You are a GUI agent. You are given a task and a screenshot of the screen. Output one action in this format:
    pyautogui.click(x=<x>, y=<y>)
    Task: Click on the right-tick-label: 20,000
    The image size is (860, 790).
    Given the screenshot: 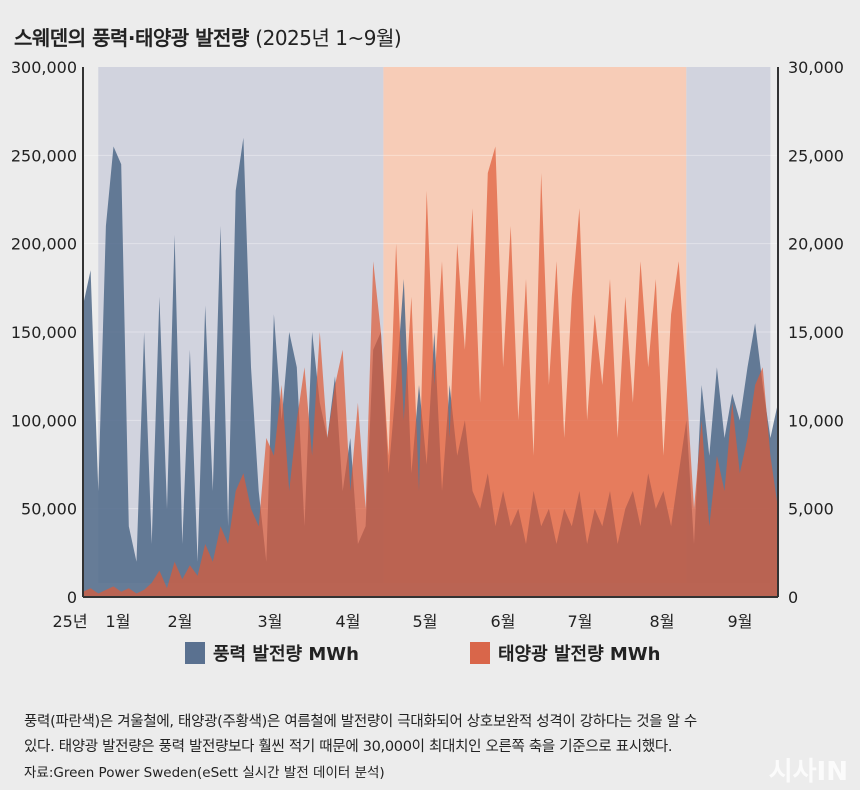 What is the action you would take?
    pyautogui.click(x=816, y=244)
    